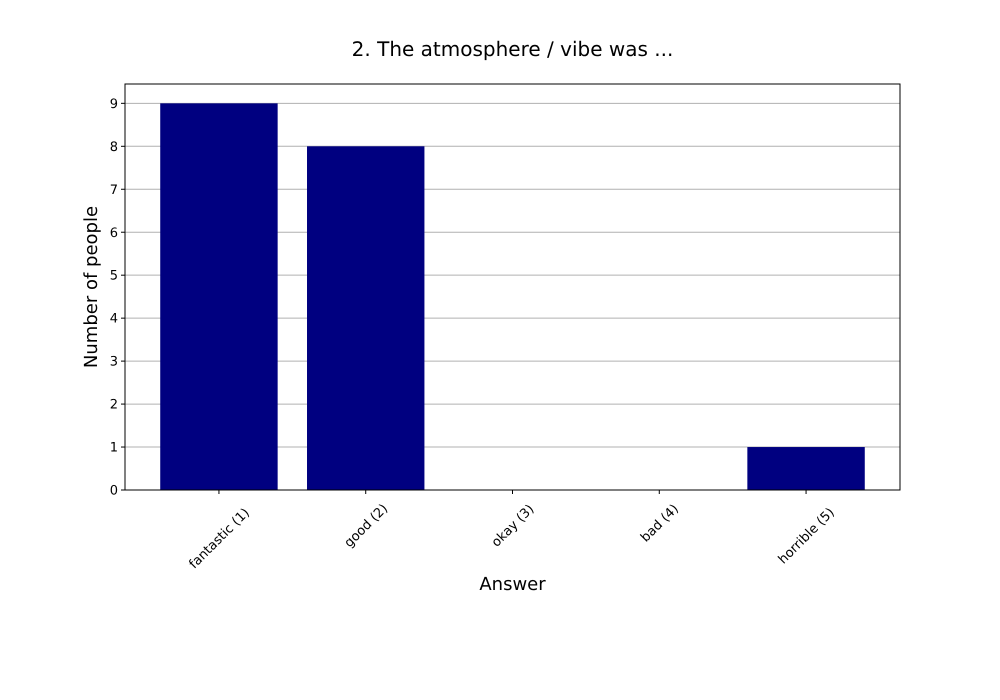 The height and width of the screenshot is (700, 1000). Describe the element at coordinates (114, 319) in the screenshot. I see `y-tick-label: 4` at that location.